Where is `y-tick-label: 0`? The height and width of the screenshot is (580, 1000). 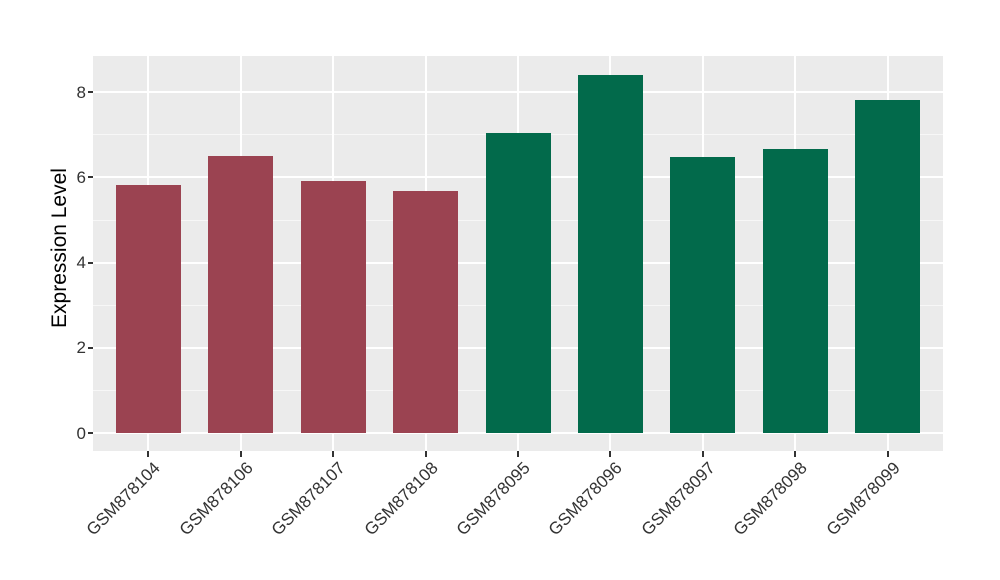 y-tick-label: 0 is located at coordinates (81, 433).